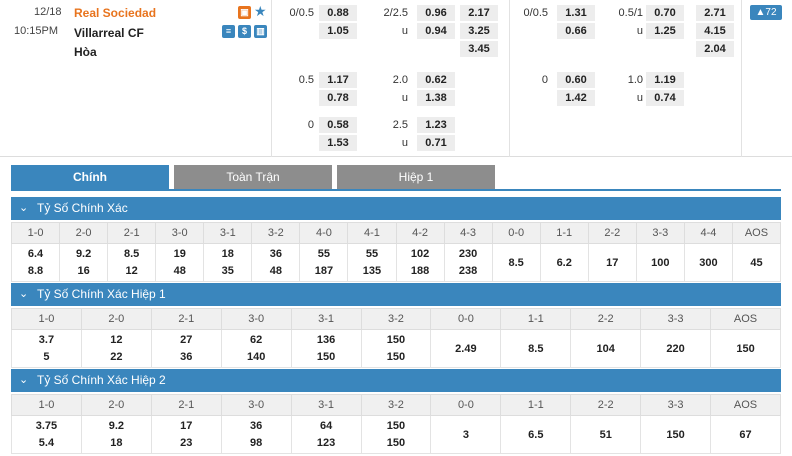 This screenshot has width=792, height=456. What do you see at coordinates (132, 253) in the screenshot?
I see `home-win-odds: 8.5` at bounding box center [132, 253].